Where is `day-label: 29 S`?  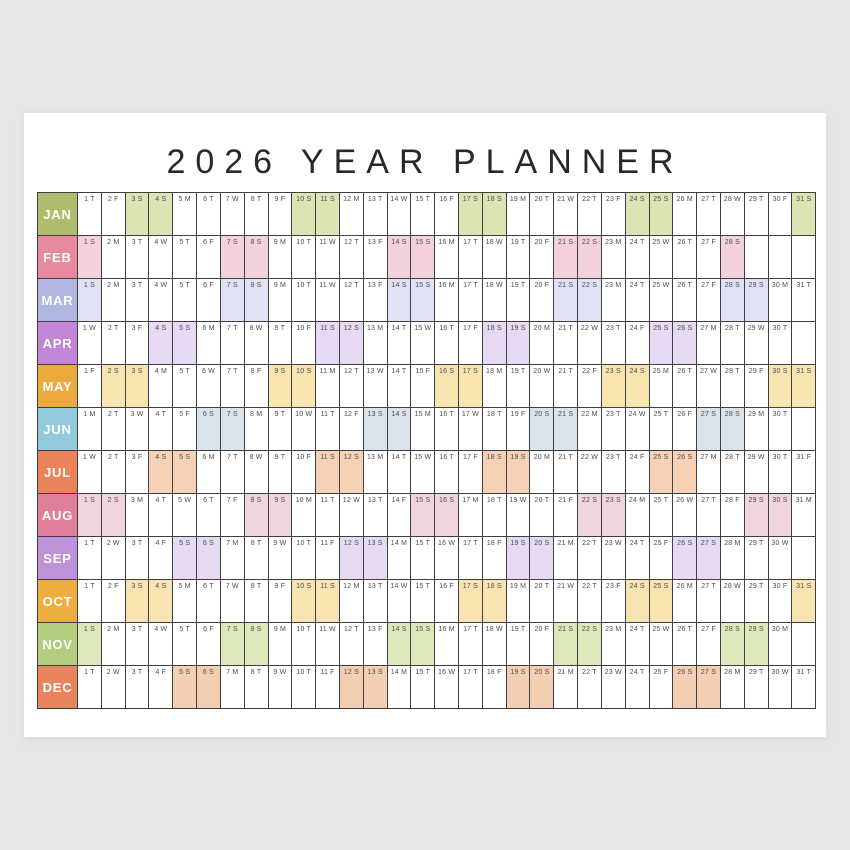 day-label: 29 S is located at coordinates (756, 500).